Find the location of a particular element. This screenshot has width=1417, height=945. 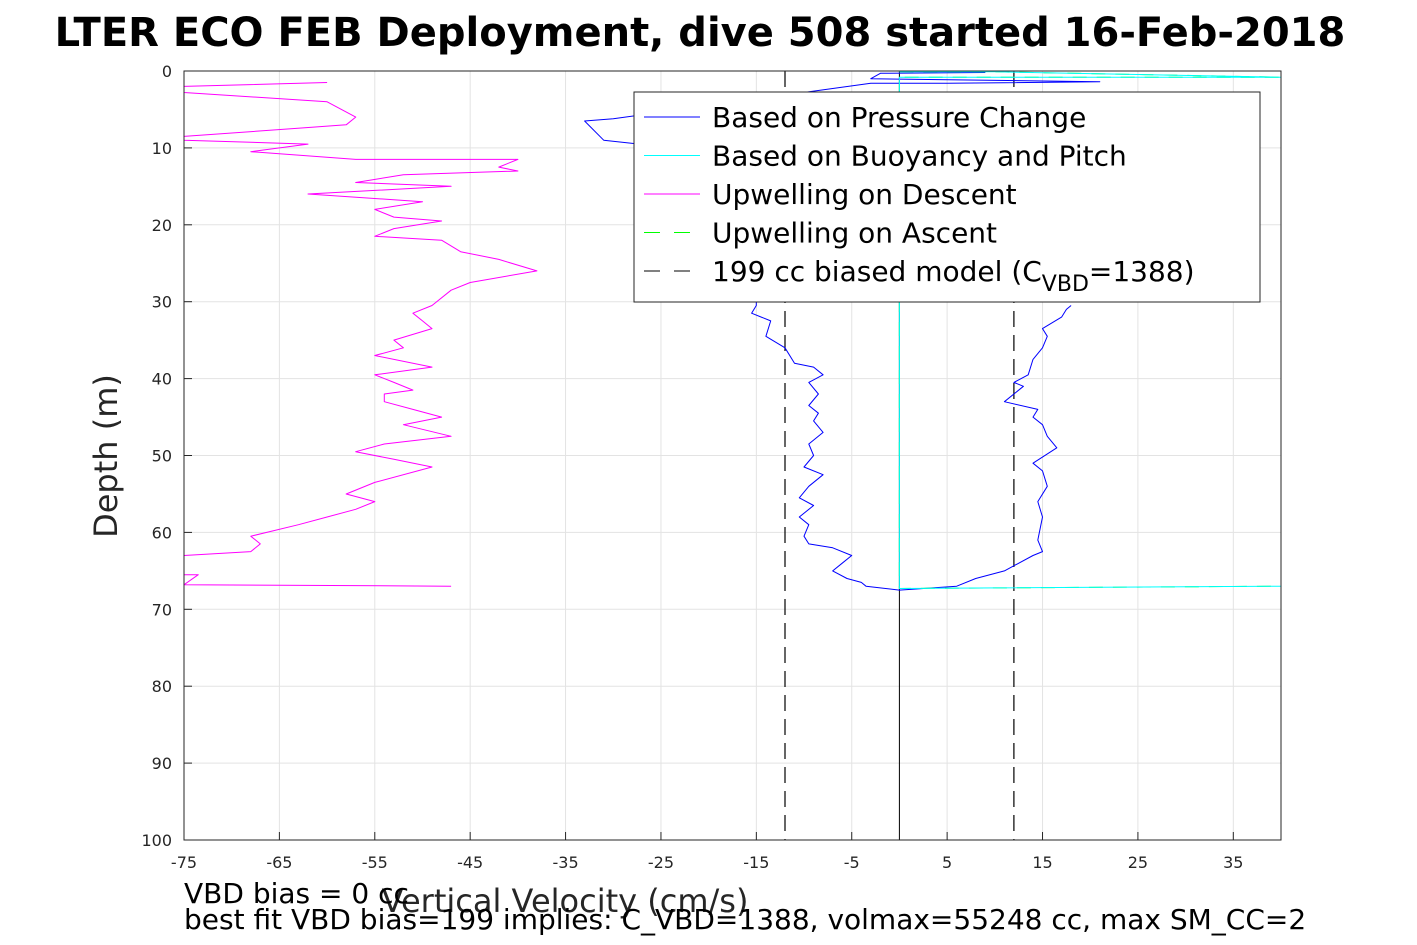

y-tick-label: 80 is located at coordinates (162, 686).